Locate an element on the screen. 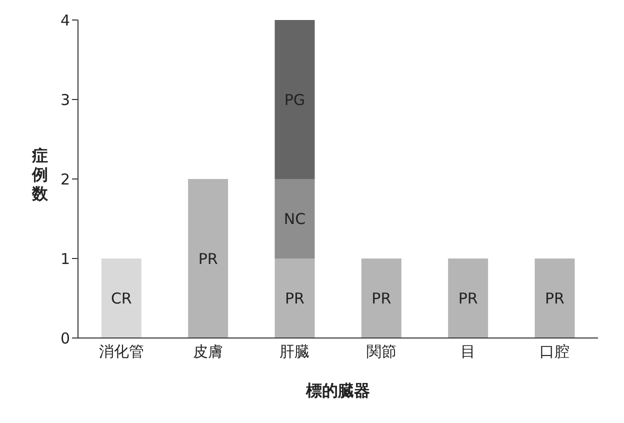 The image size is (624, 423). y-tick-label: 1 is located at coordinates (65, 259).